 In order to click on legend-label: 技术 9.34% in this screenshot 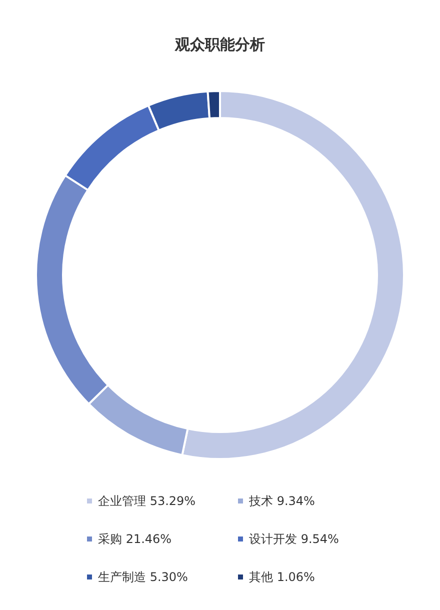, I will do `click(281, 501)`.